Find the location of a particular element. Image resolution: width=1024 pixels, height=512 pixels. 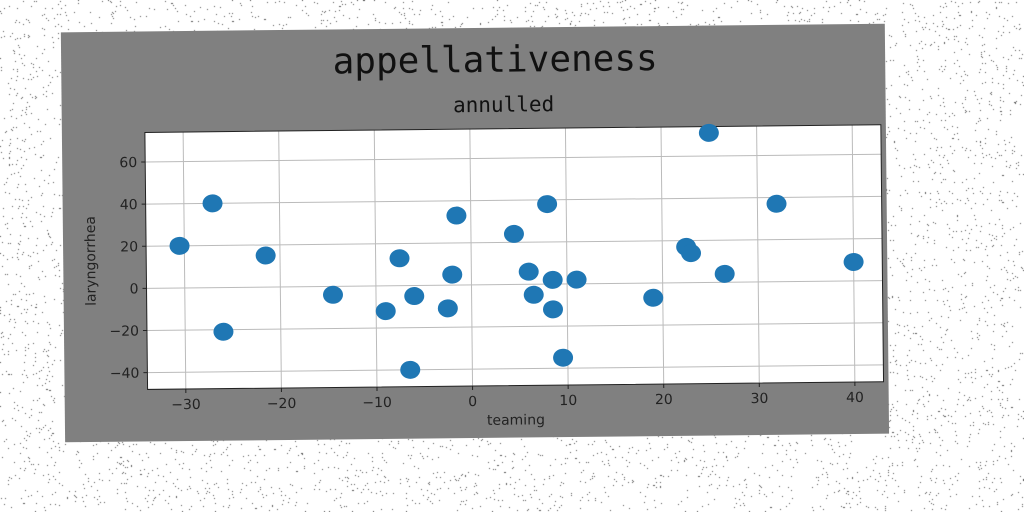

x-tick-label: 30 is located at coordinates (759, 399).